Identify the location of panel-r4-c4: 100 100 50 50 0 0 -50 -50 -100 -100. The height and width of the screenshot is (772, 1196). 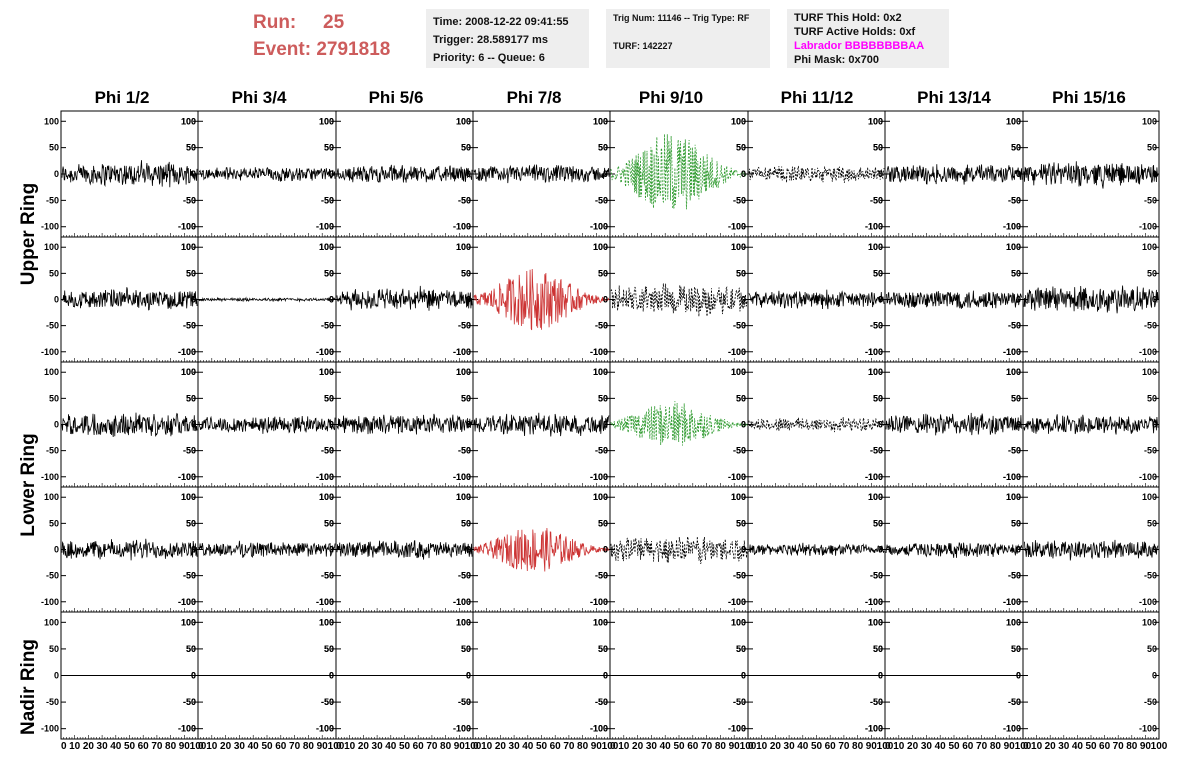
(669, 675).